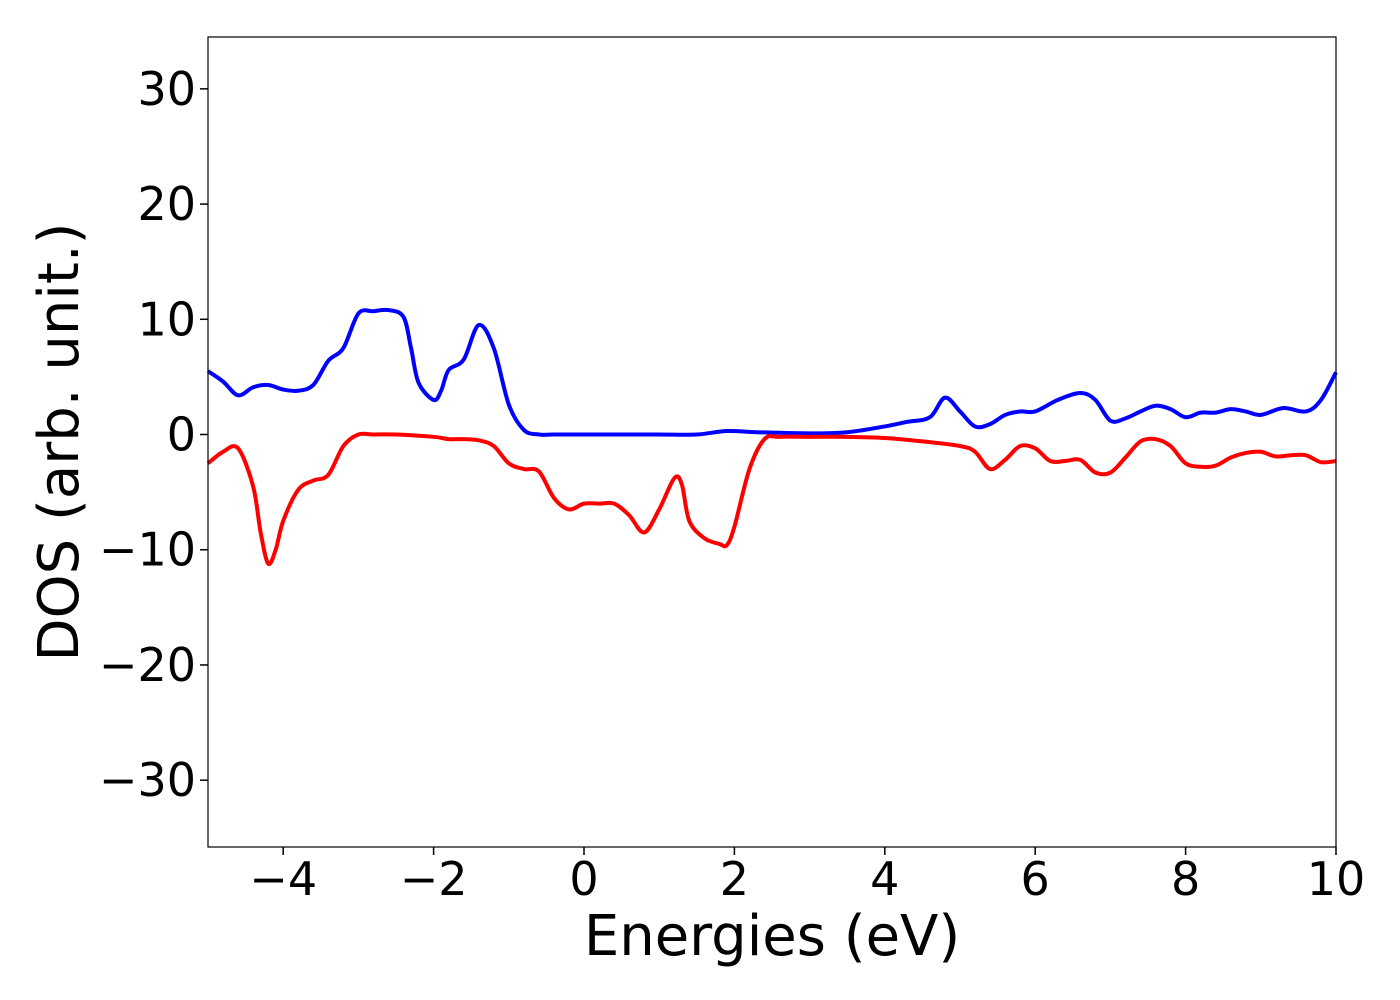 The height and width of the screenshot is (1000, 1400). Describe the element at coordinates (147, 780) in the screenshot. I see `y-tick-label: −30` at that location.